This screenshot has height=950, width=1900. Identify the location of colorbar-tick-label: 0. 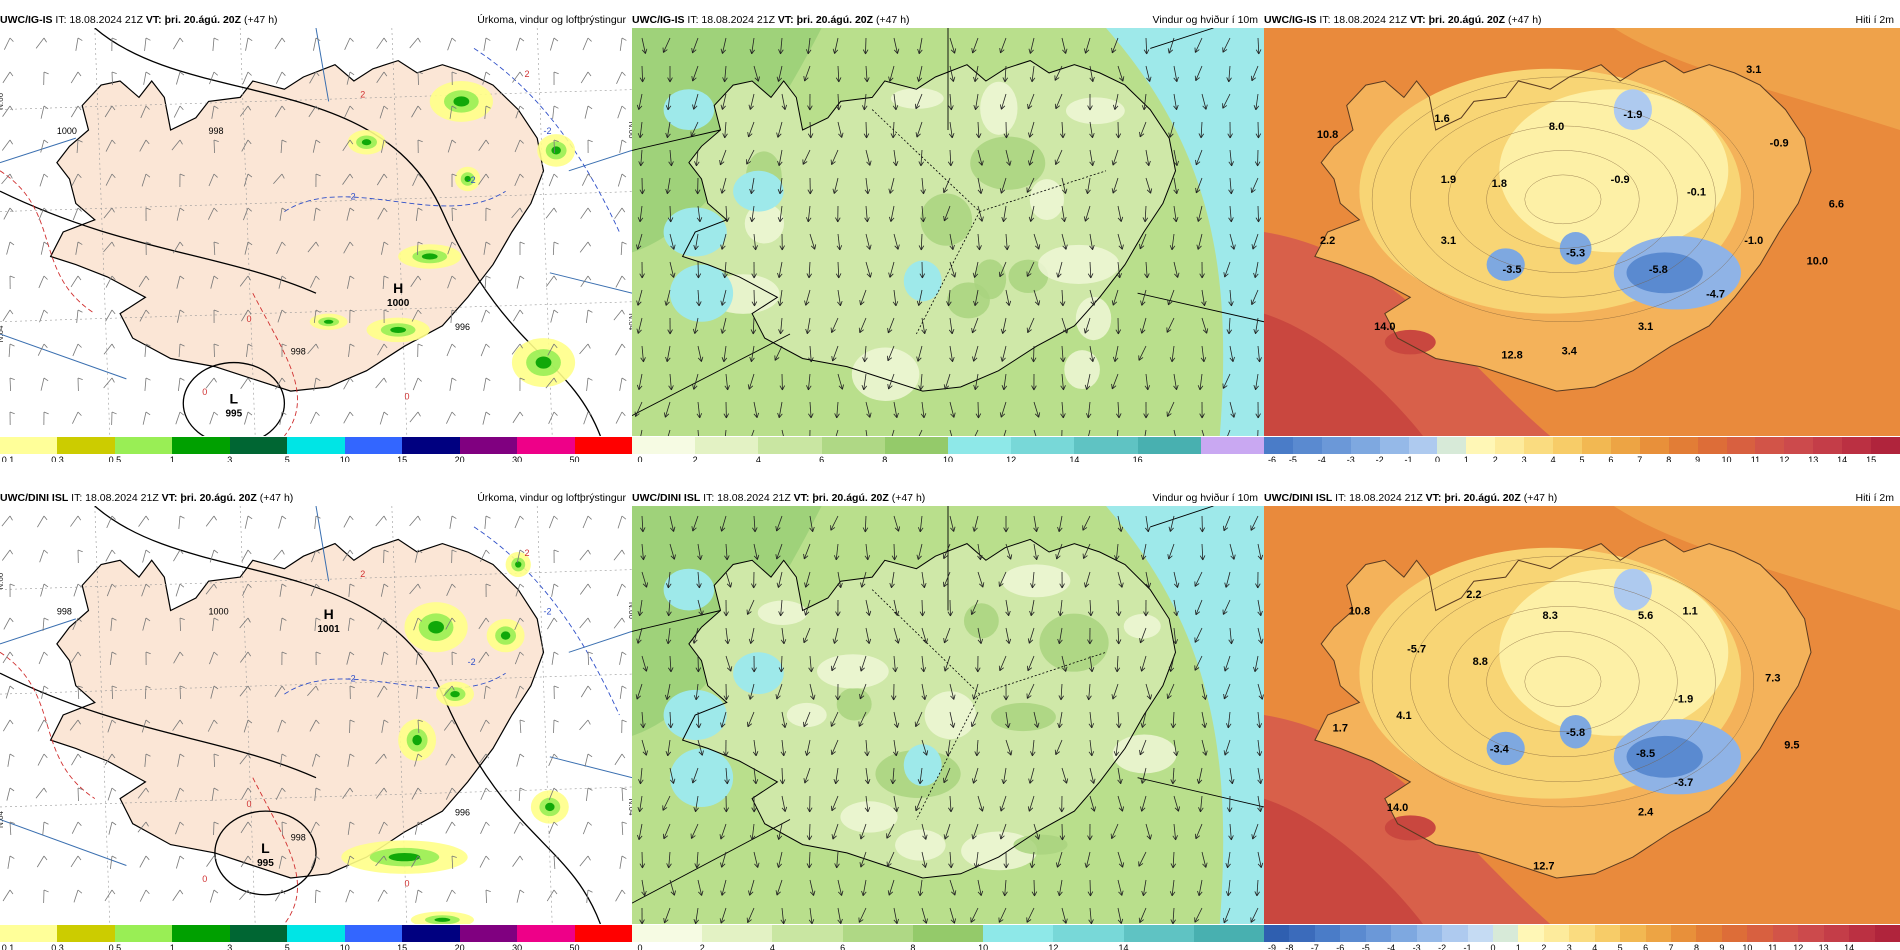
(1437, 458).